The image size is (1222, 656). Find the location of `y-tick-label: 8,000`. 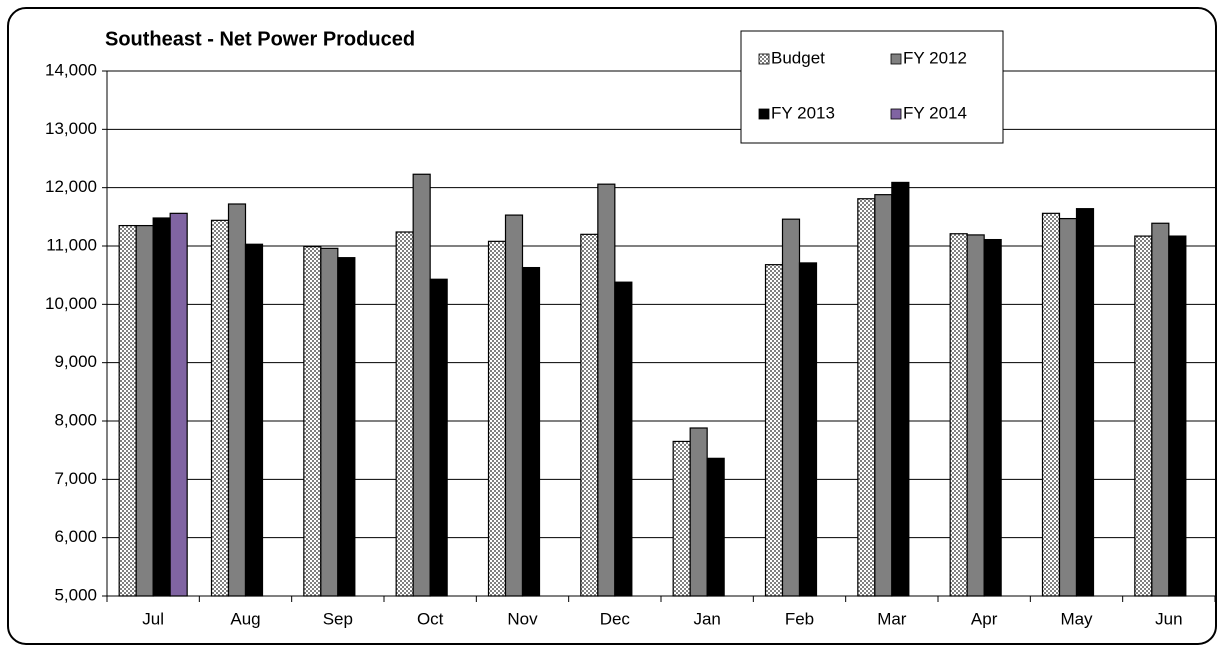

y-tick-label: 8,000 is located at coordinates (75, 419).